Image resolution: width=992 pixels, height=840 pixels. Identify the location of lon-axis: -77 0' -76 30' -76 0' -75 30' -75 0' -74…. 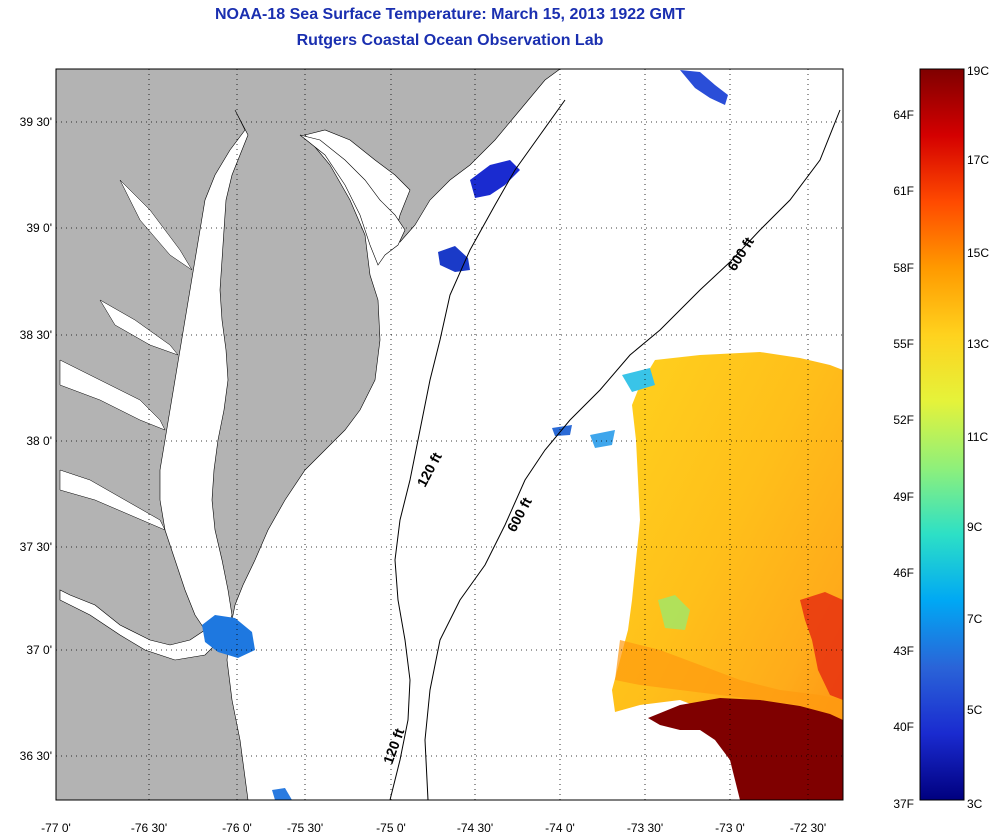
(433, 828).